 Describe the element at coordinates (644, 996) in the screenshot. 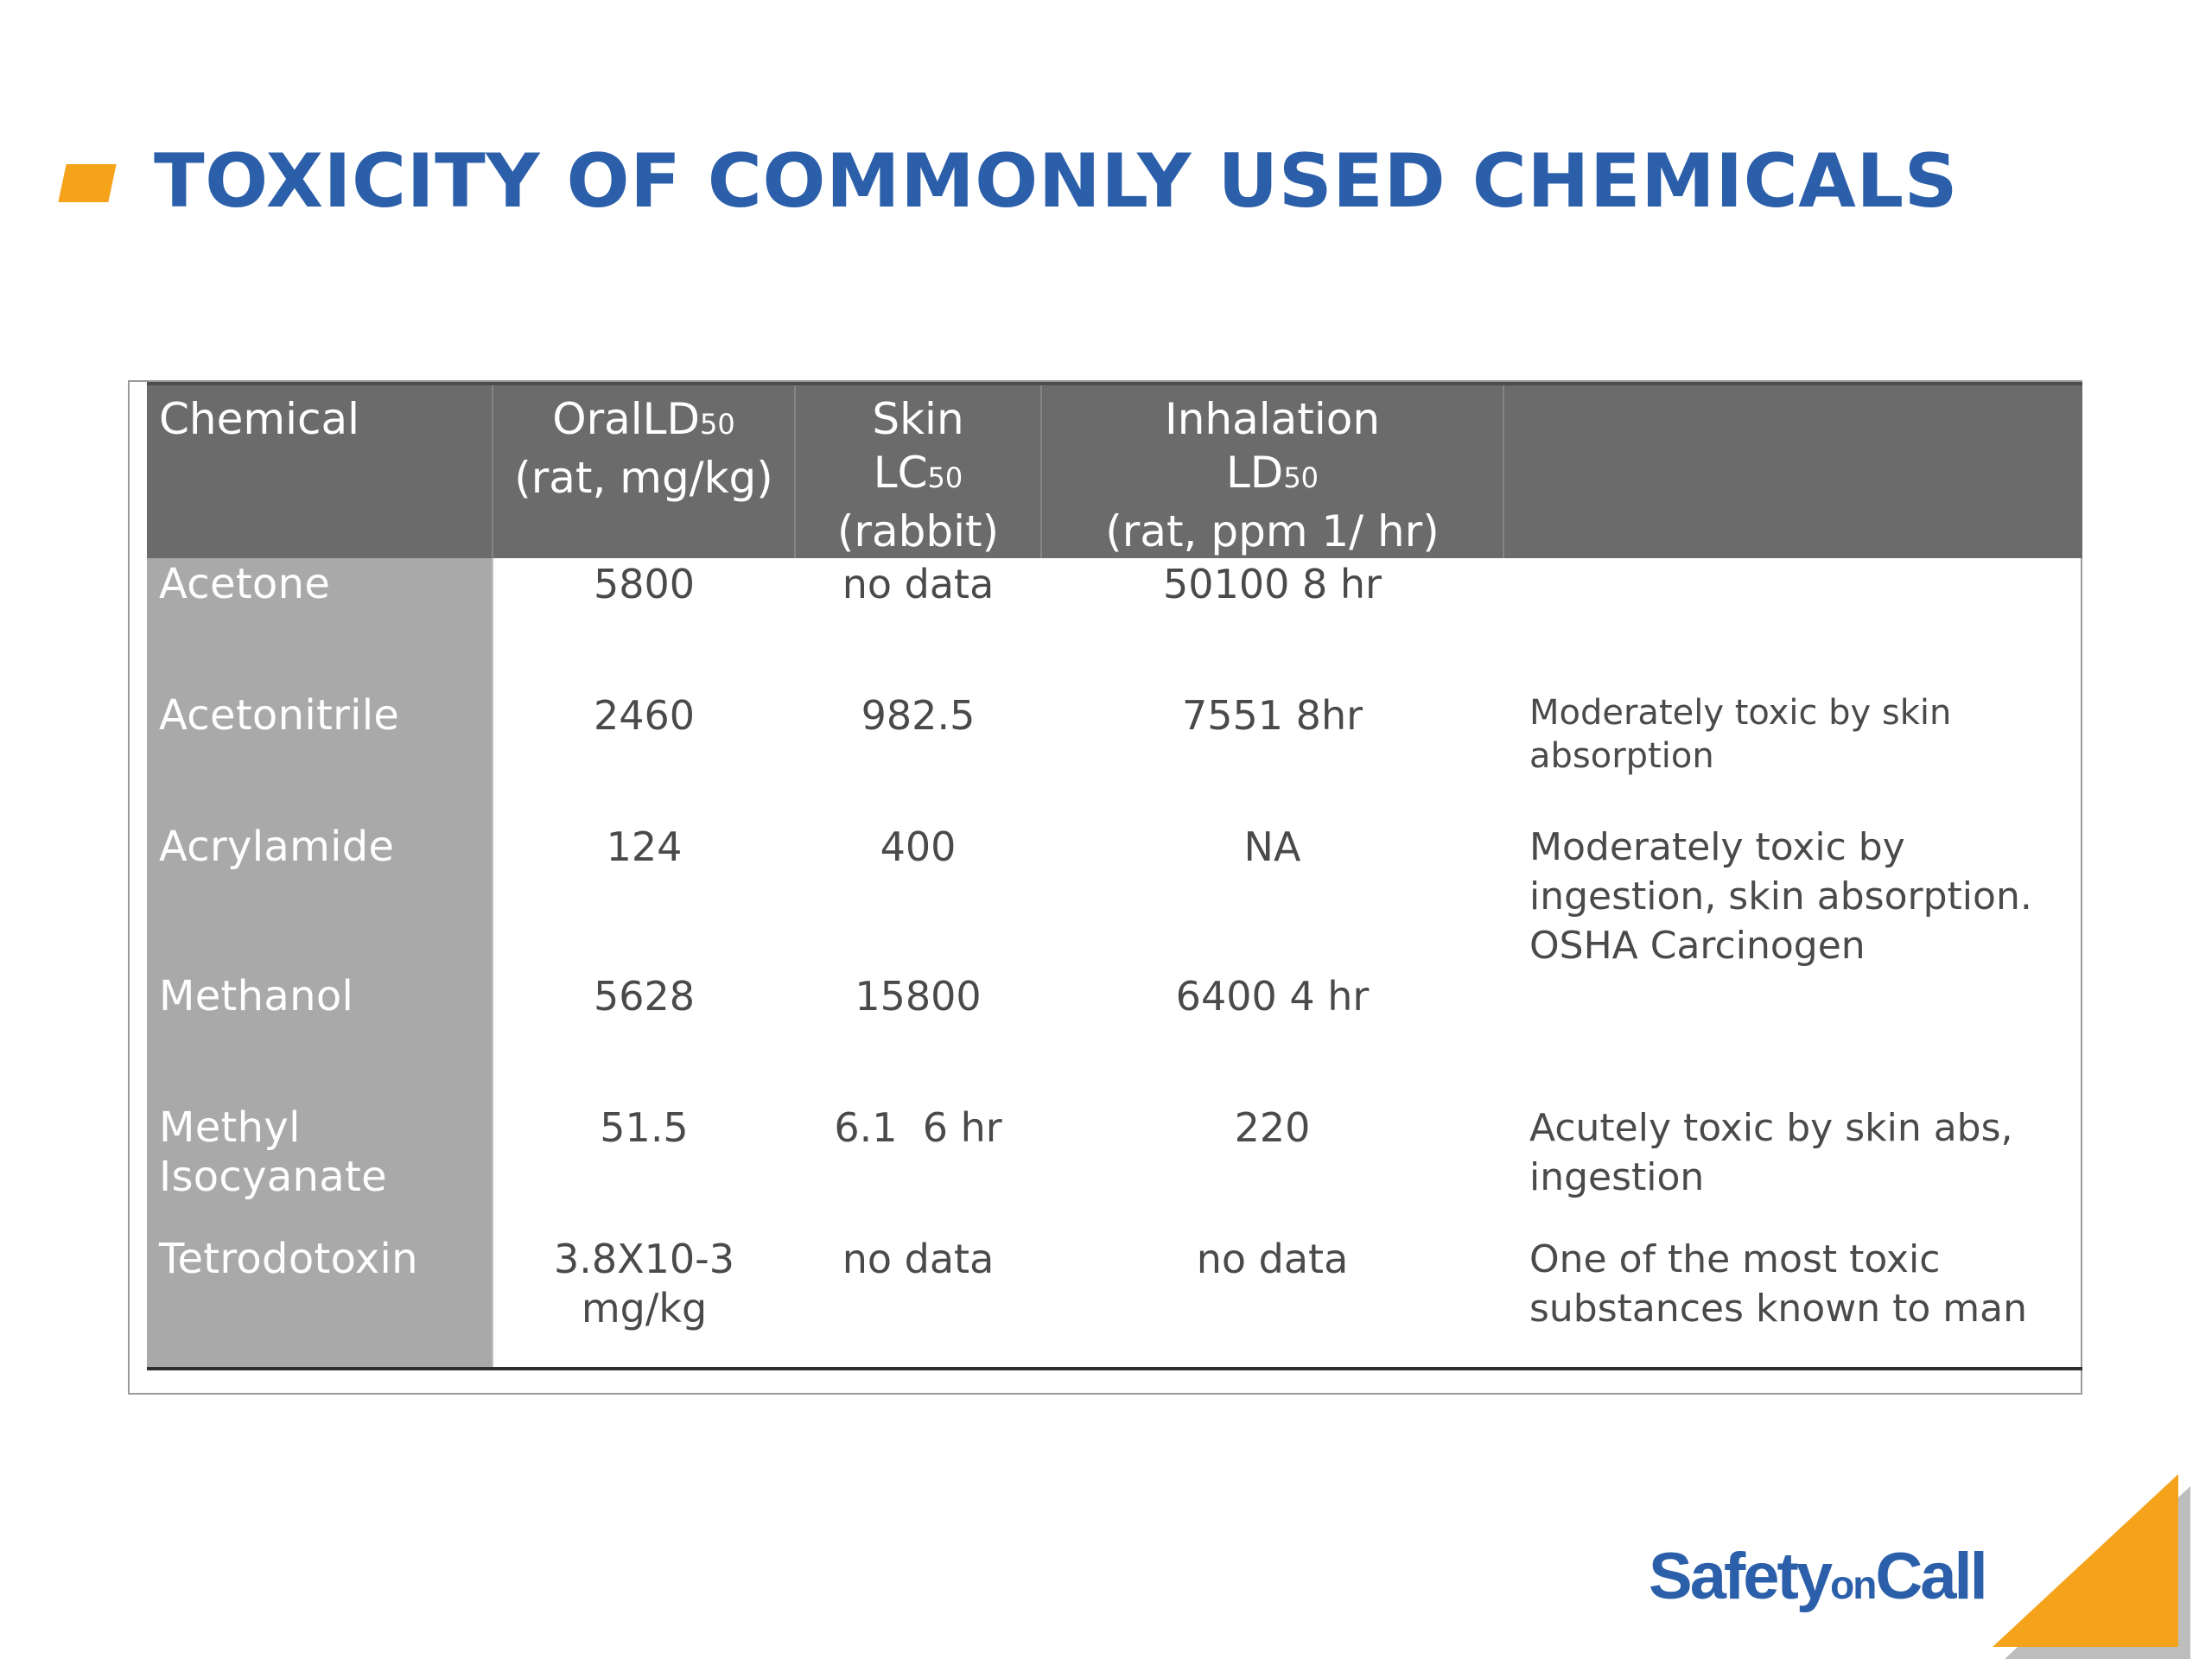

I see `oral-ld50-value: 5628` at that location.